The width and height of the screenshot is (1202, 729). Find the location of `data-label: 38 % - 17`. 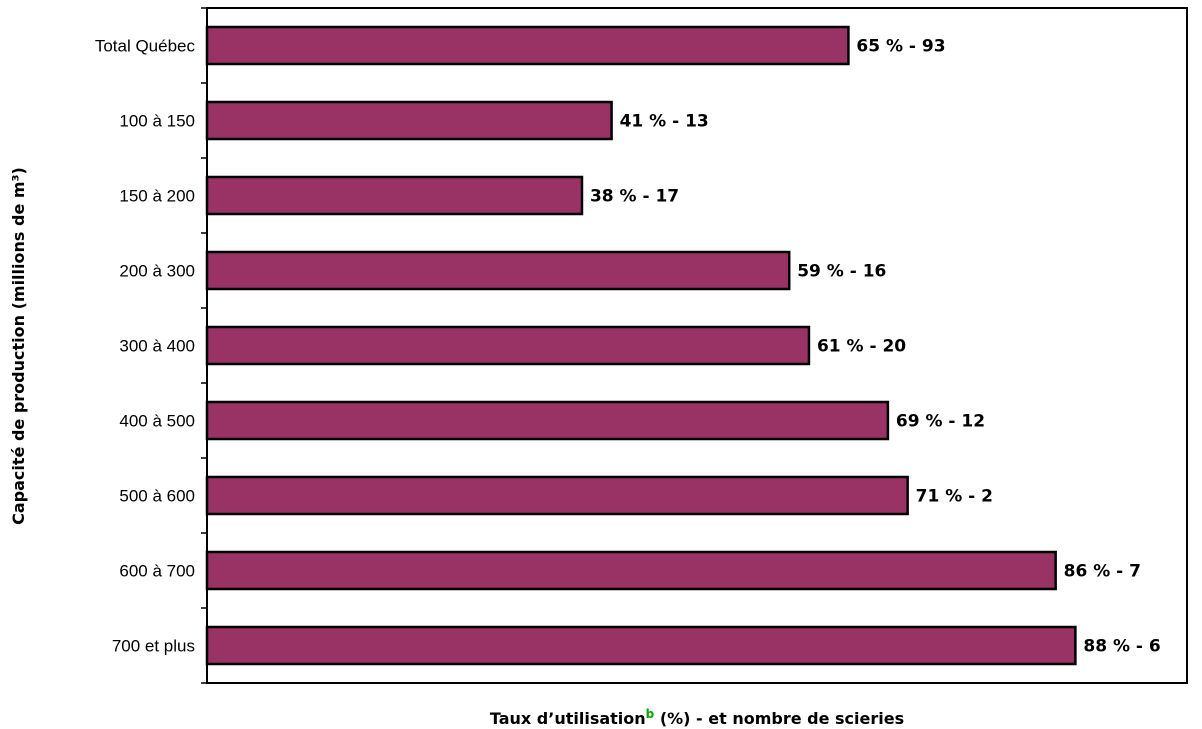

data-label: 38 % - 17 is located at coordinates (634, 197).